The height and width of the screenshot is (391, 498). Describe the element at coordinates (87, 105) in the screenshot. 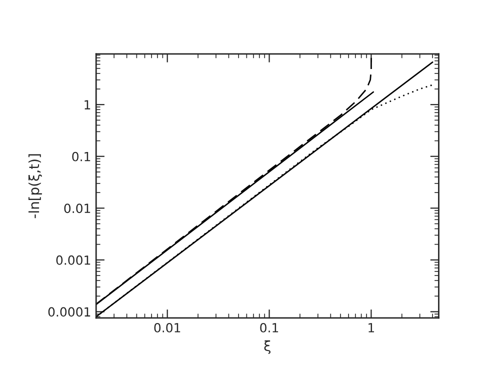

I see `y-tick-label: 1` at that location.